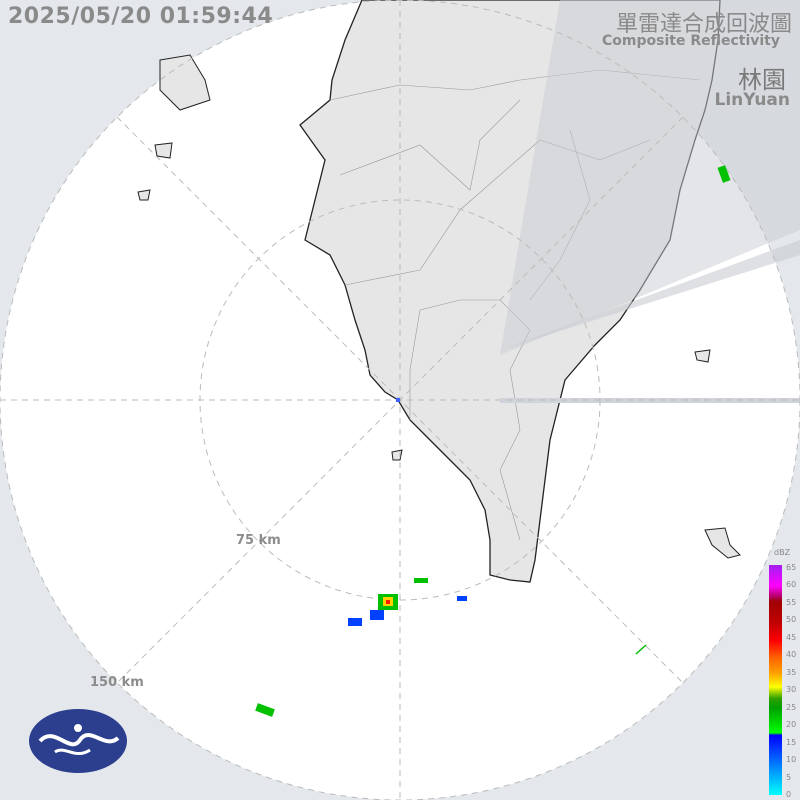  I want to click on legend-tick: 0, so click(789, 794).